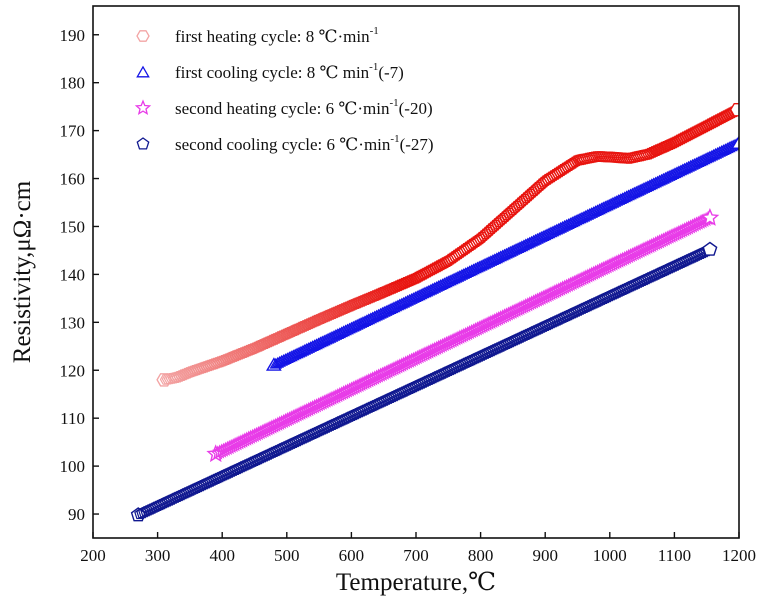 Image resolution: width=762 pixels, height=605 pixels. Describe the element at coordinates (416, 555) in the screenshot. I see `x-tick-label: 700` at that location.